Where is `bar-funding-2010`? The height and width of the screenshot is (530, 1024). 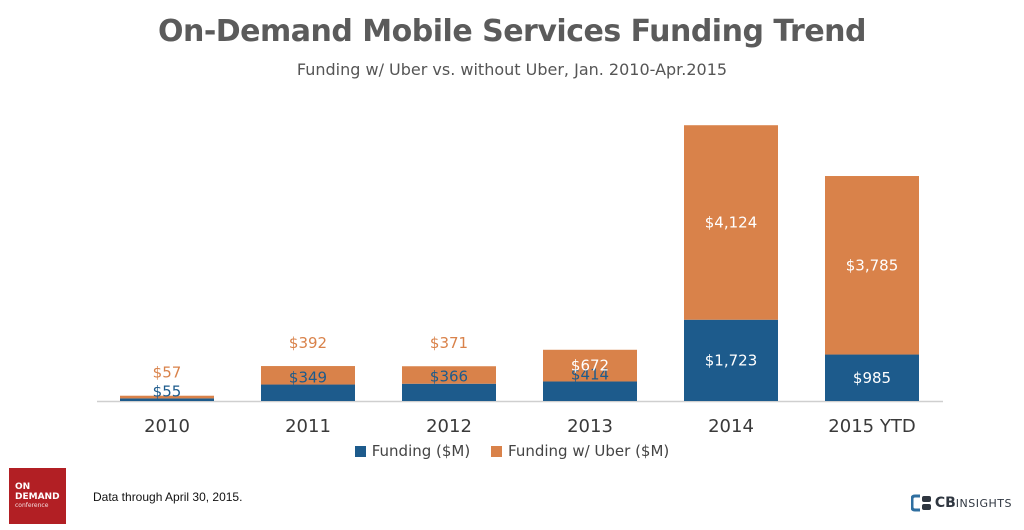
bar-funding-2010 is located at coordinates (167, 399).